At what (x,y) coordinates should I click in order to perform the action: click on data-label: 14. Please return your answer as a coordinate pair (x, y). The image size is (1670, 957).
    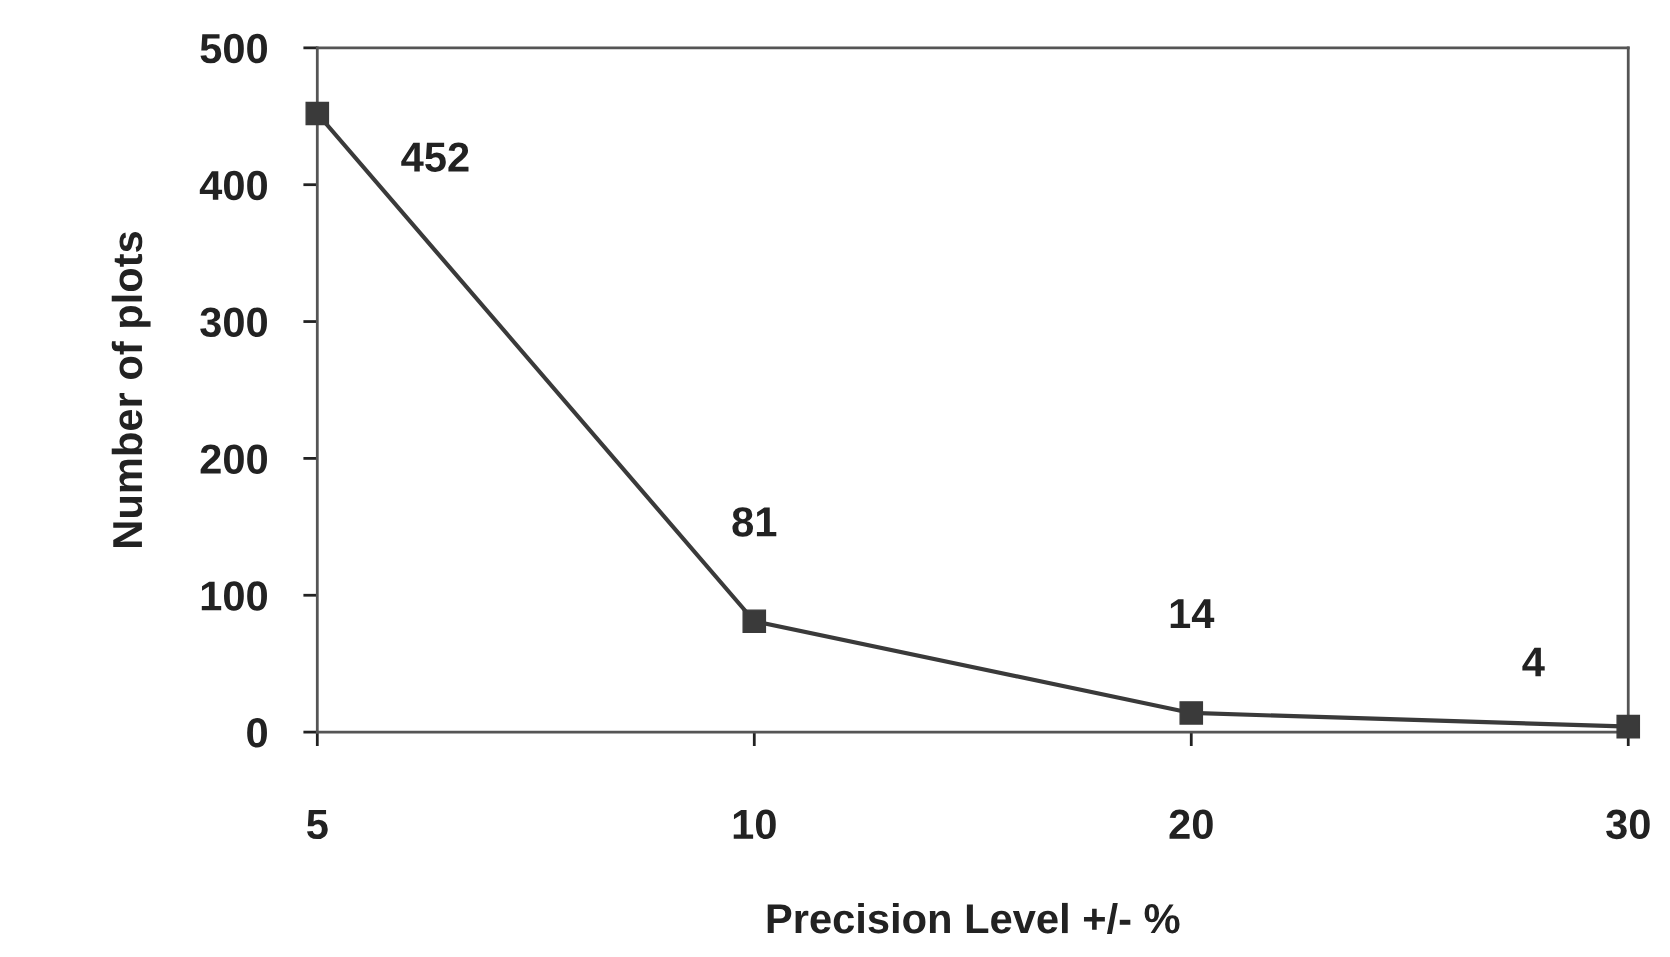
    Looking at the image, I should click on (1192, 613).